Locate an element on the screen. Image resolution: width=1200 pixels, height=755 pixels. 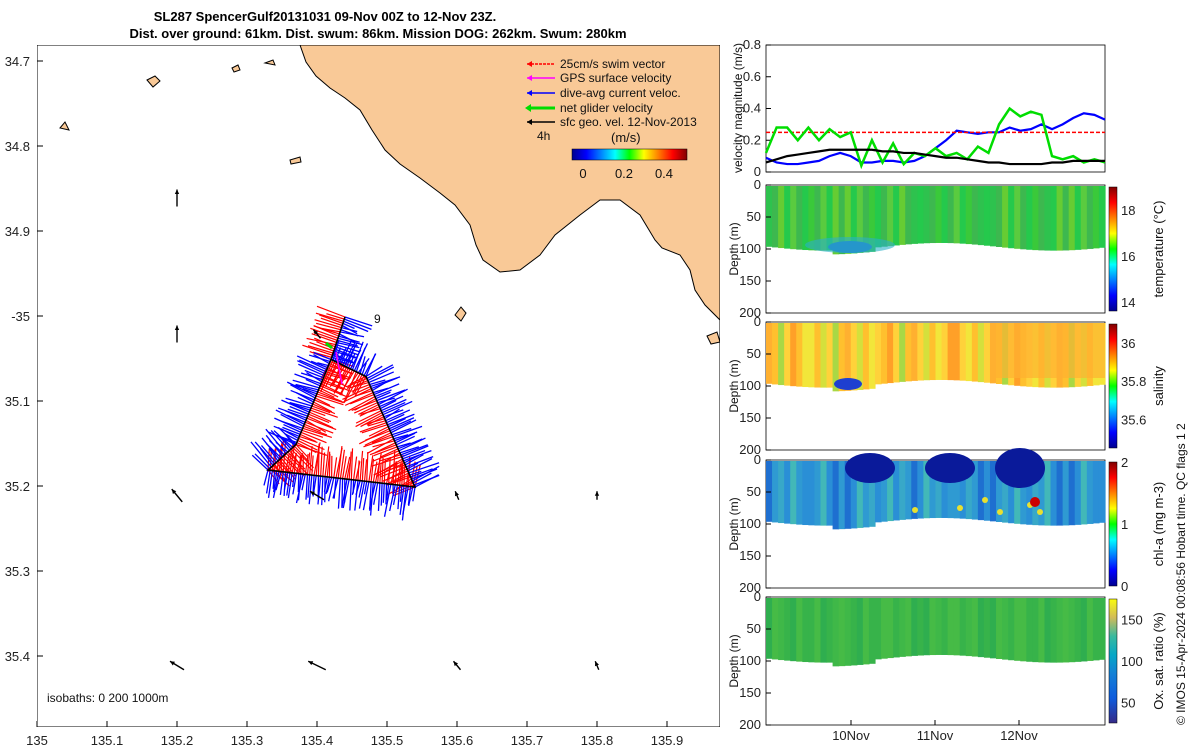
section-y-tick-label: 100 is located at coordinates (750, 248).